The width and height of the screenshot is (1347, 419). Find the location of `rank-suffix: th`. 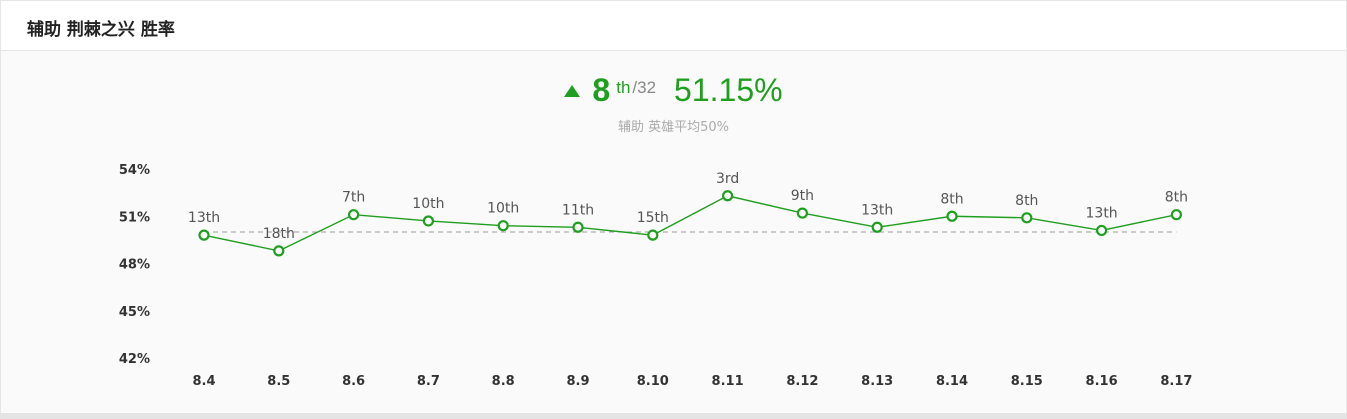

rank-suffix: th is located at coordinates (623, 87).